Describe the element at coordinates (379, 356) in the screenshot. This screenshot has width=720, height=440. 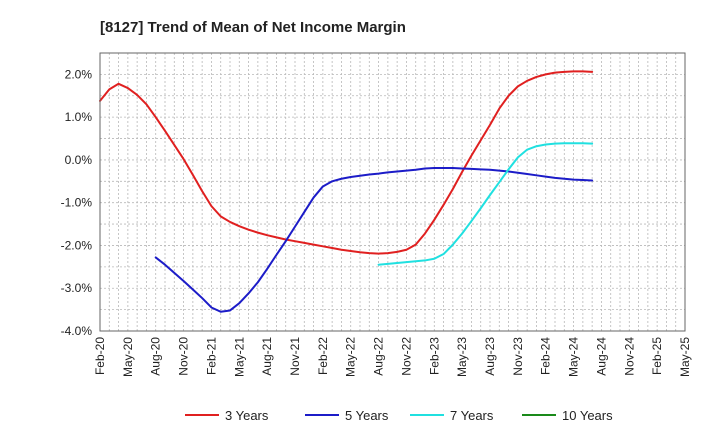
I see `x-tick-label: Aug-22` at that location.